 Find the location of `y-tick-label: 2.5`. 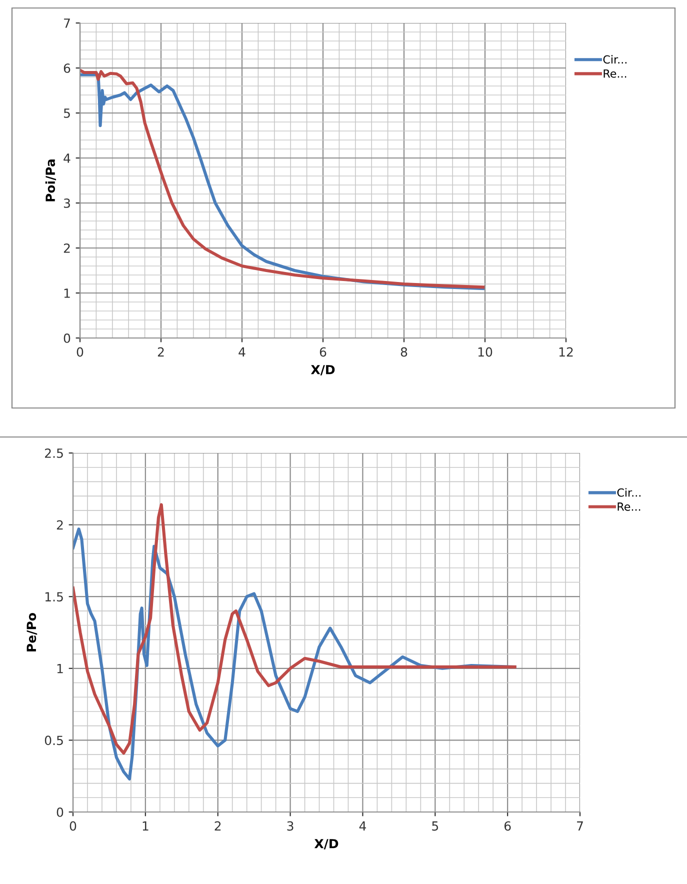

y-tick-label: 2.5 is located at coordinates (54, 453).